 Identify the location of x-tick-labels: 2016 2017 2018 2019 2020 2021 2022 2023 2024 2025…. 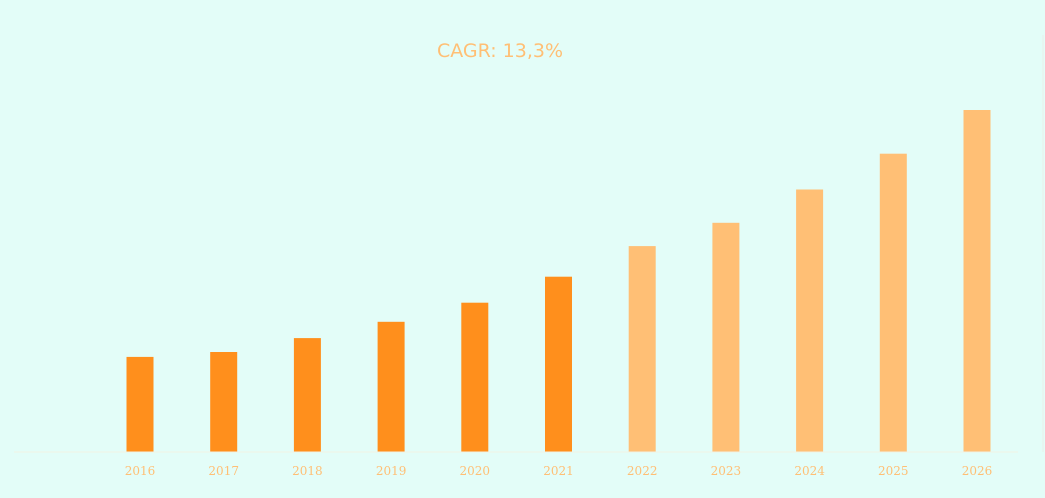
(559, 471).